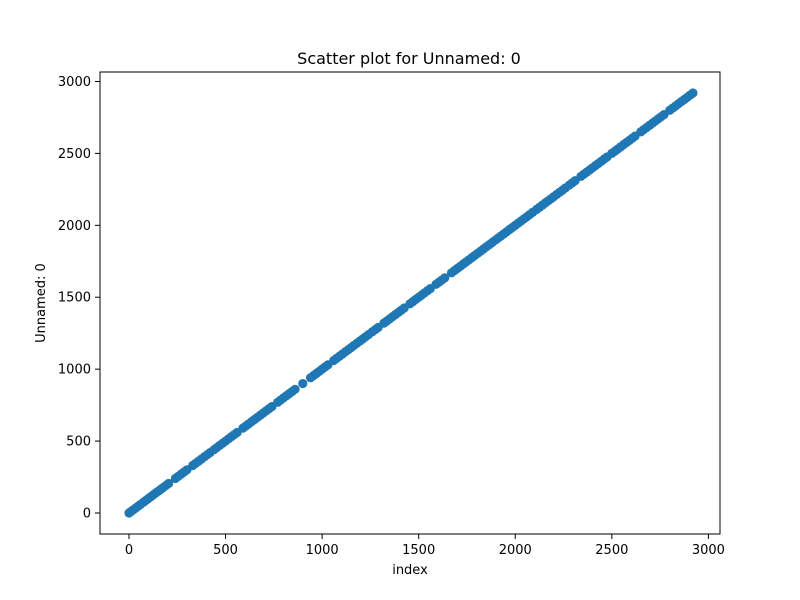 The height and width of the screenshot is (600, 800). I want to click on y-tick-label: 0, so click(87, 514).